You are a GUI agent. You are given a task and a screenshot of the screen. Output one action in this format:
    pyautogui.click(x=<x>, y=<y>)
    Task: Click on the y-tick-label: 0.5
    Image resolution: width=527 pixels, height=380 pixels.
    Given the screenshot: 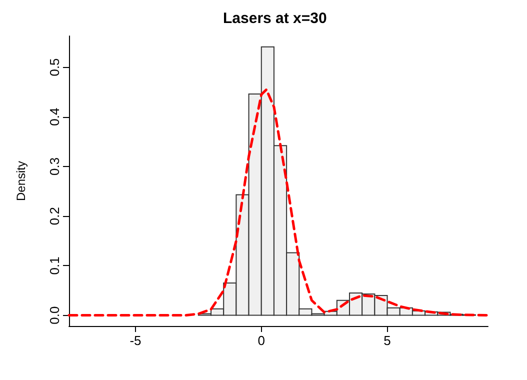 What is the action you would take?
    pyautogui.click(x=54, y=67)
    